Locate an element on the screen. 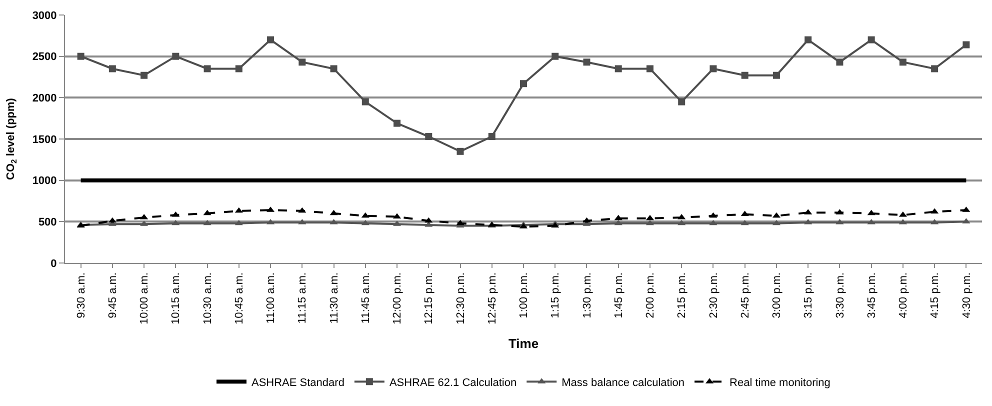  x-tick-label: 2:45 p.m. is located at coordinates (745, 295).